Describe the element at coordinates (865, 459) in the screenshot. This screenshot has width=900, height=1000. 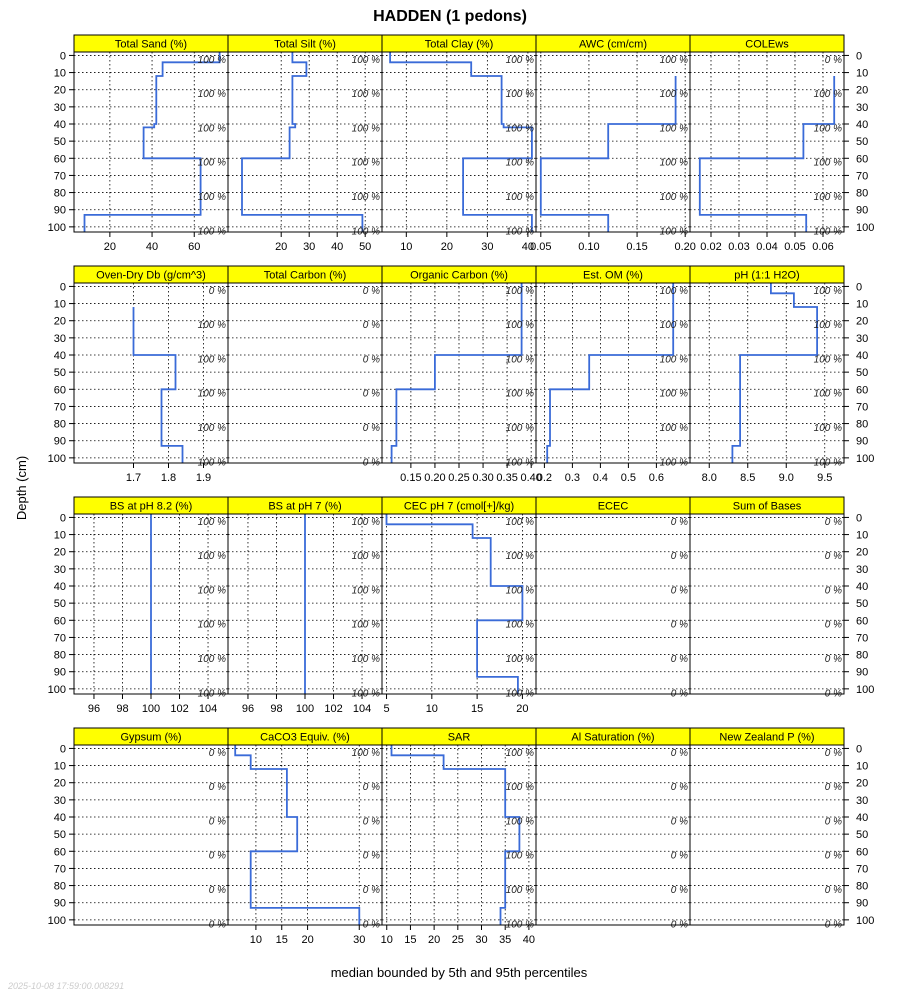
I see `depth-tick-label-right: 100` at that location.